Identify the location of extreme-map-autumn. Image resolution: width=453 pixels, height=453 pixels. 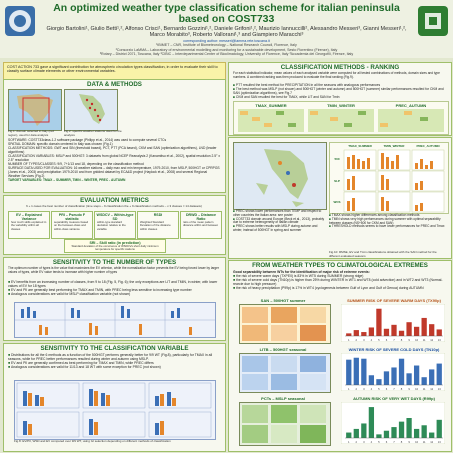
(285, 424).